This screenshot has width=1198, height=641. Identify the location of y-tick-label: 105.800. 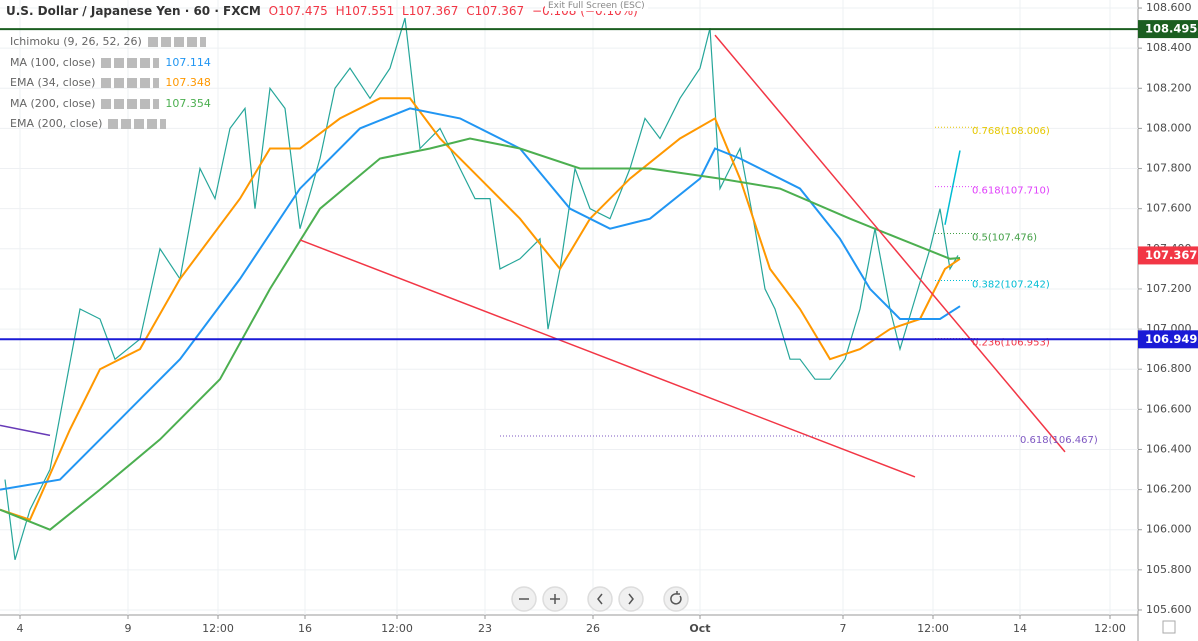
(1169, 569).